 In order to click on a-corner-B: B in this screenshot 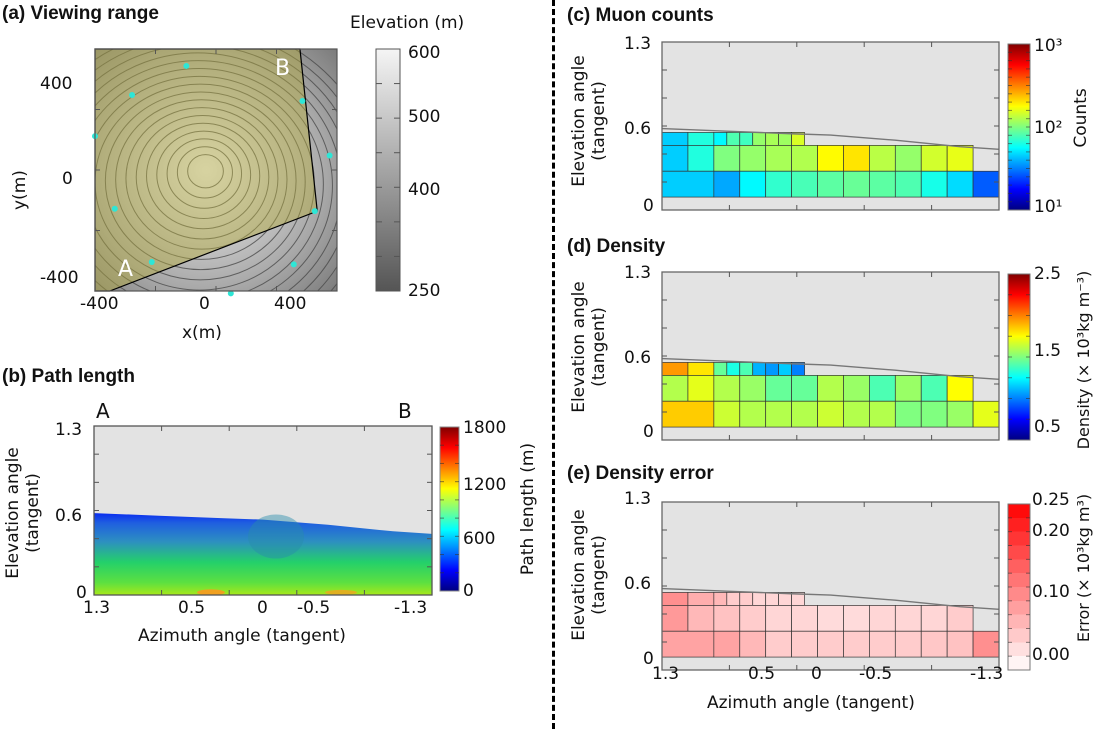, I will do `click(283, 68)`.